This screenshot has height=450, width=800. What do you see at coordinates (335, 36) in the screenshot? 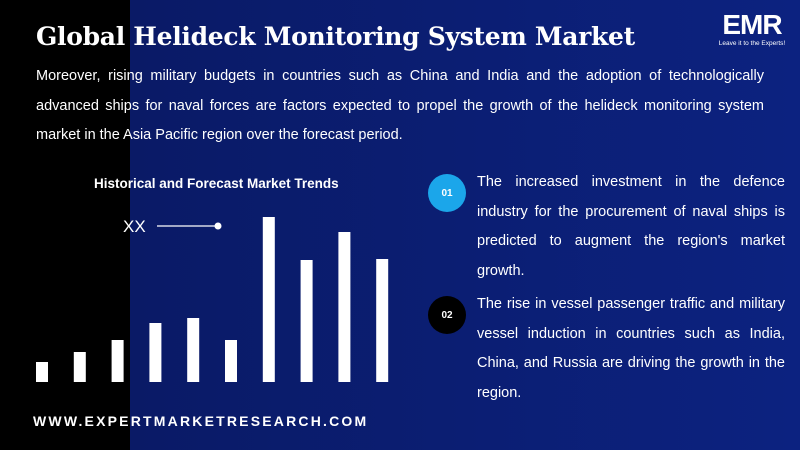
I see `title: Global Helideck Monitoring System Market` at bounding box center [335, 36].